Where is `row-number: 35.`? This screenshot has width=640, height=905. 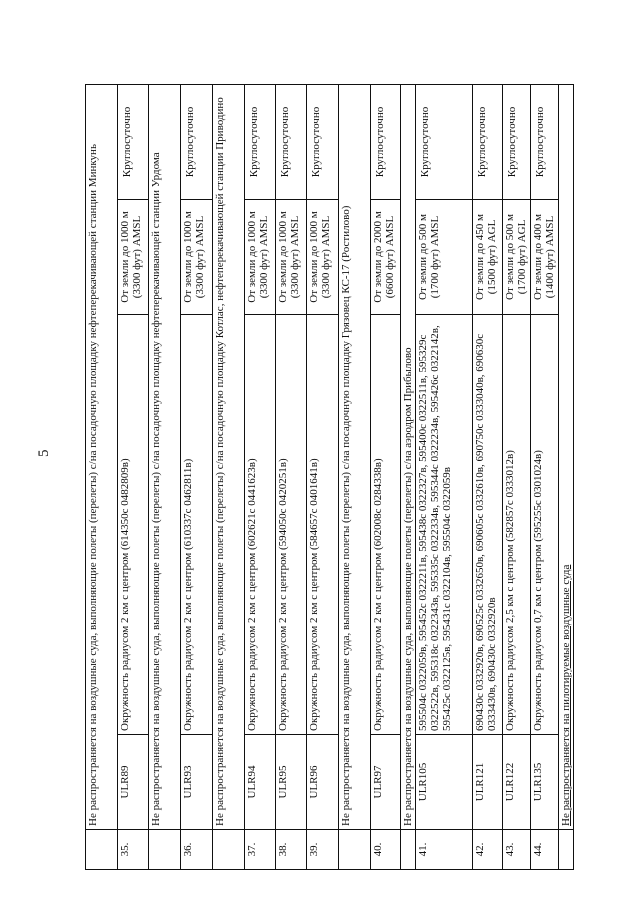 row-number: 35. is located at coordinates (133, 849).